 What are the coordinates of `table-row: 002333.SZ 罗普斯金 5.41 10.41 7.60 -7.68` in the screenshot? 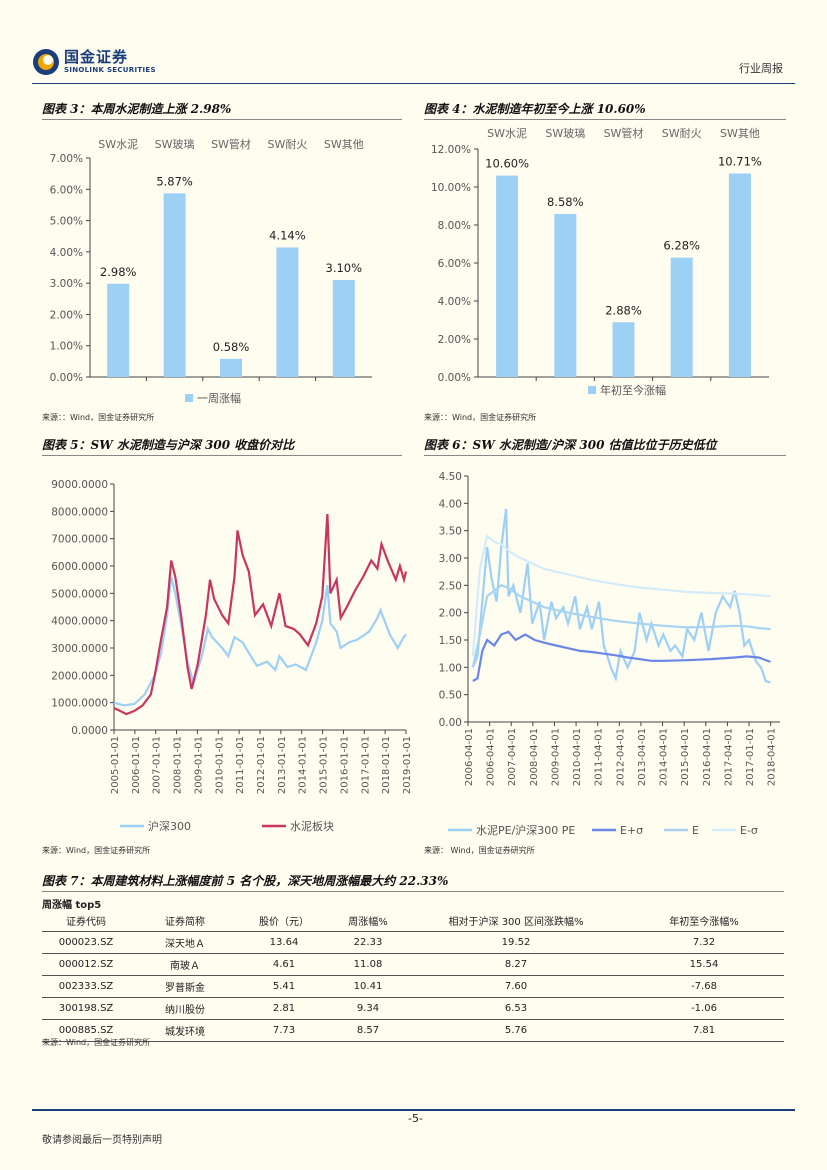 It's located at (413, 986).